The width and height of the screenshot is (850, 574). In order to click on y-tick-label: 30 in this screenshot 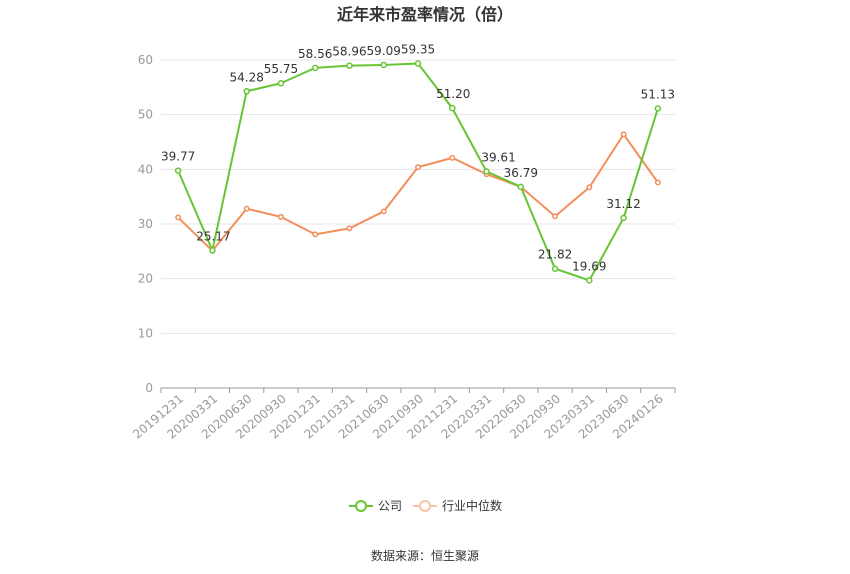, I will do `click(145, 224)`.